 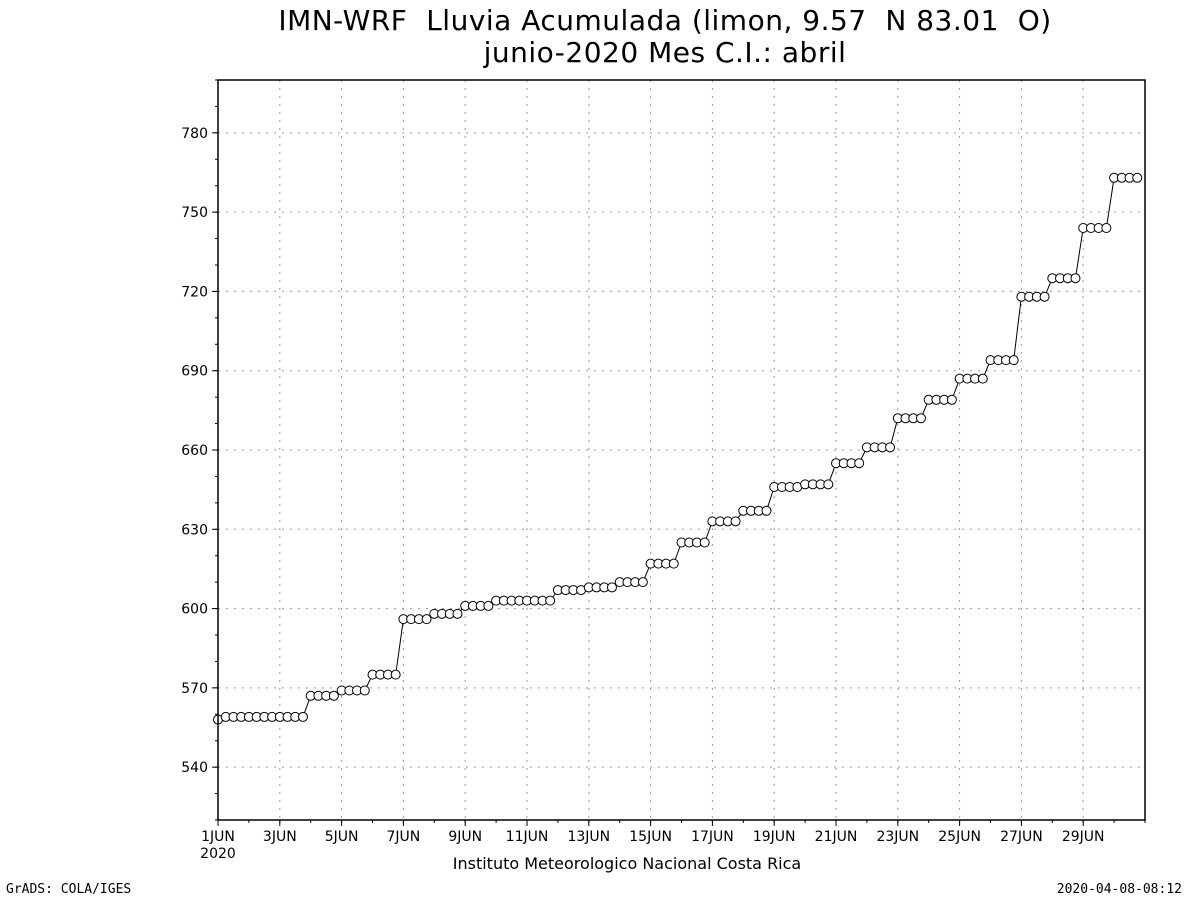 I want to click on y-tick-label: 720, so click(x=194, y=292).